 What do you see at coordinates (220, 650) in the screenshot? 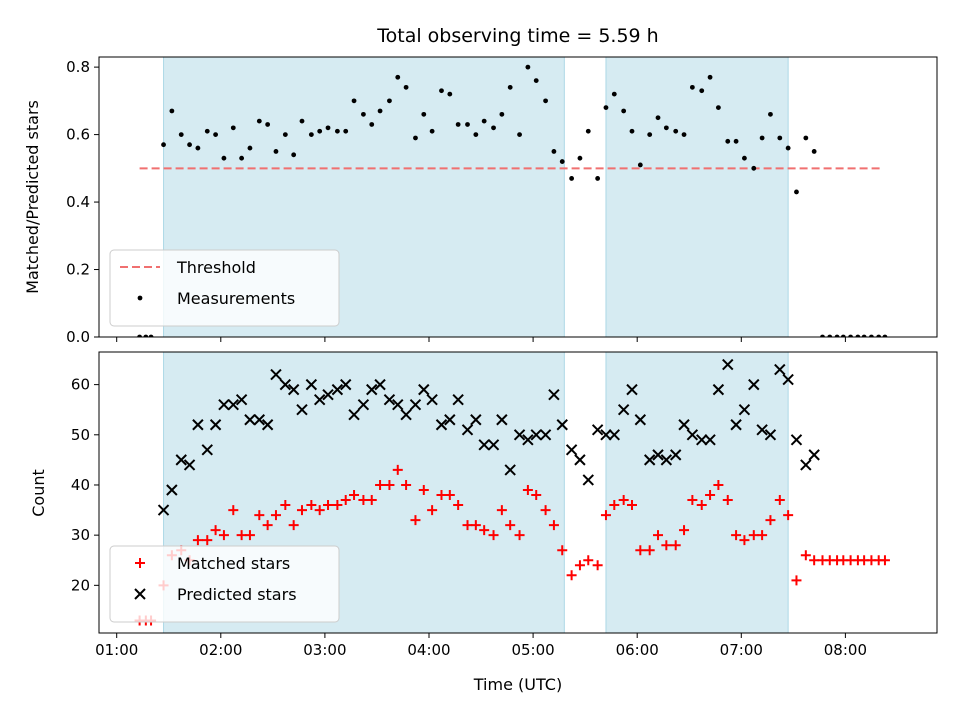
I see `x-tick-label: 02:00` at bounding box center [220, 650].